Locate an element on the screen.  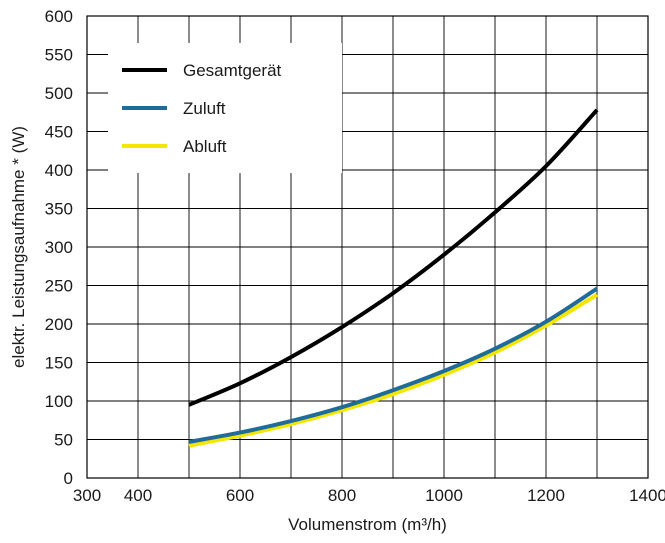
y-tick-label: 400 is located at coordinates (59, 170).